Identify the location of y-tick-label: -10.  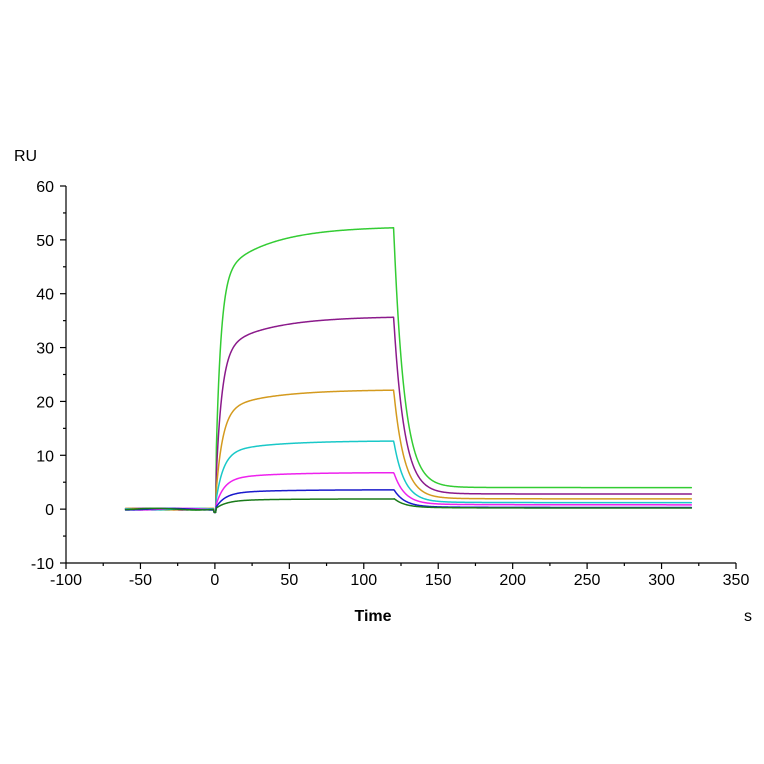
(42, 564).